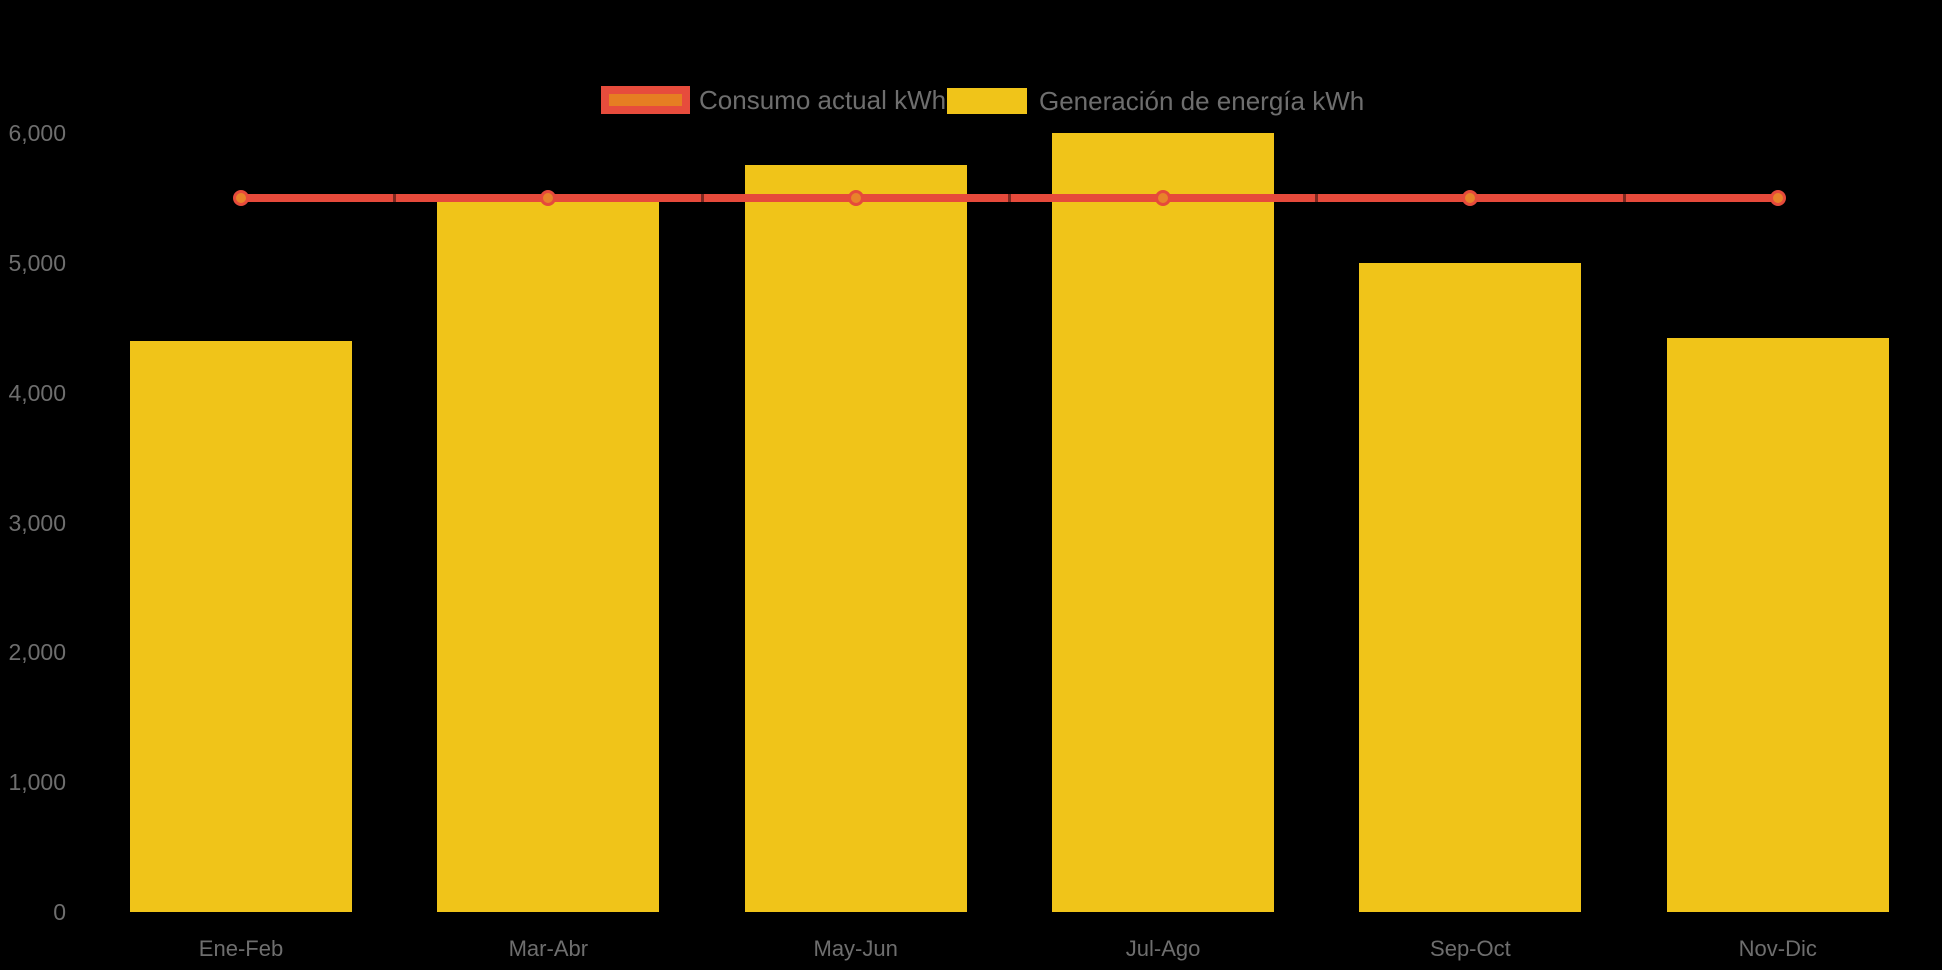  I want to click on bar-generacion-mar-abr, so click(548, 554).